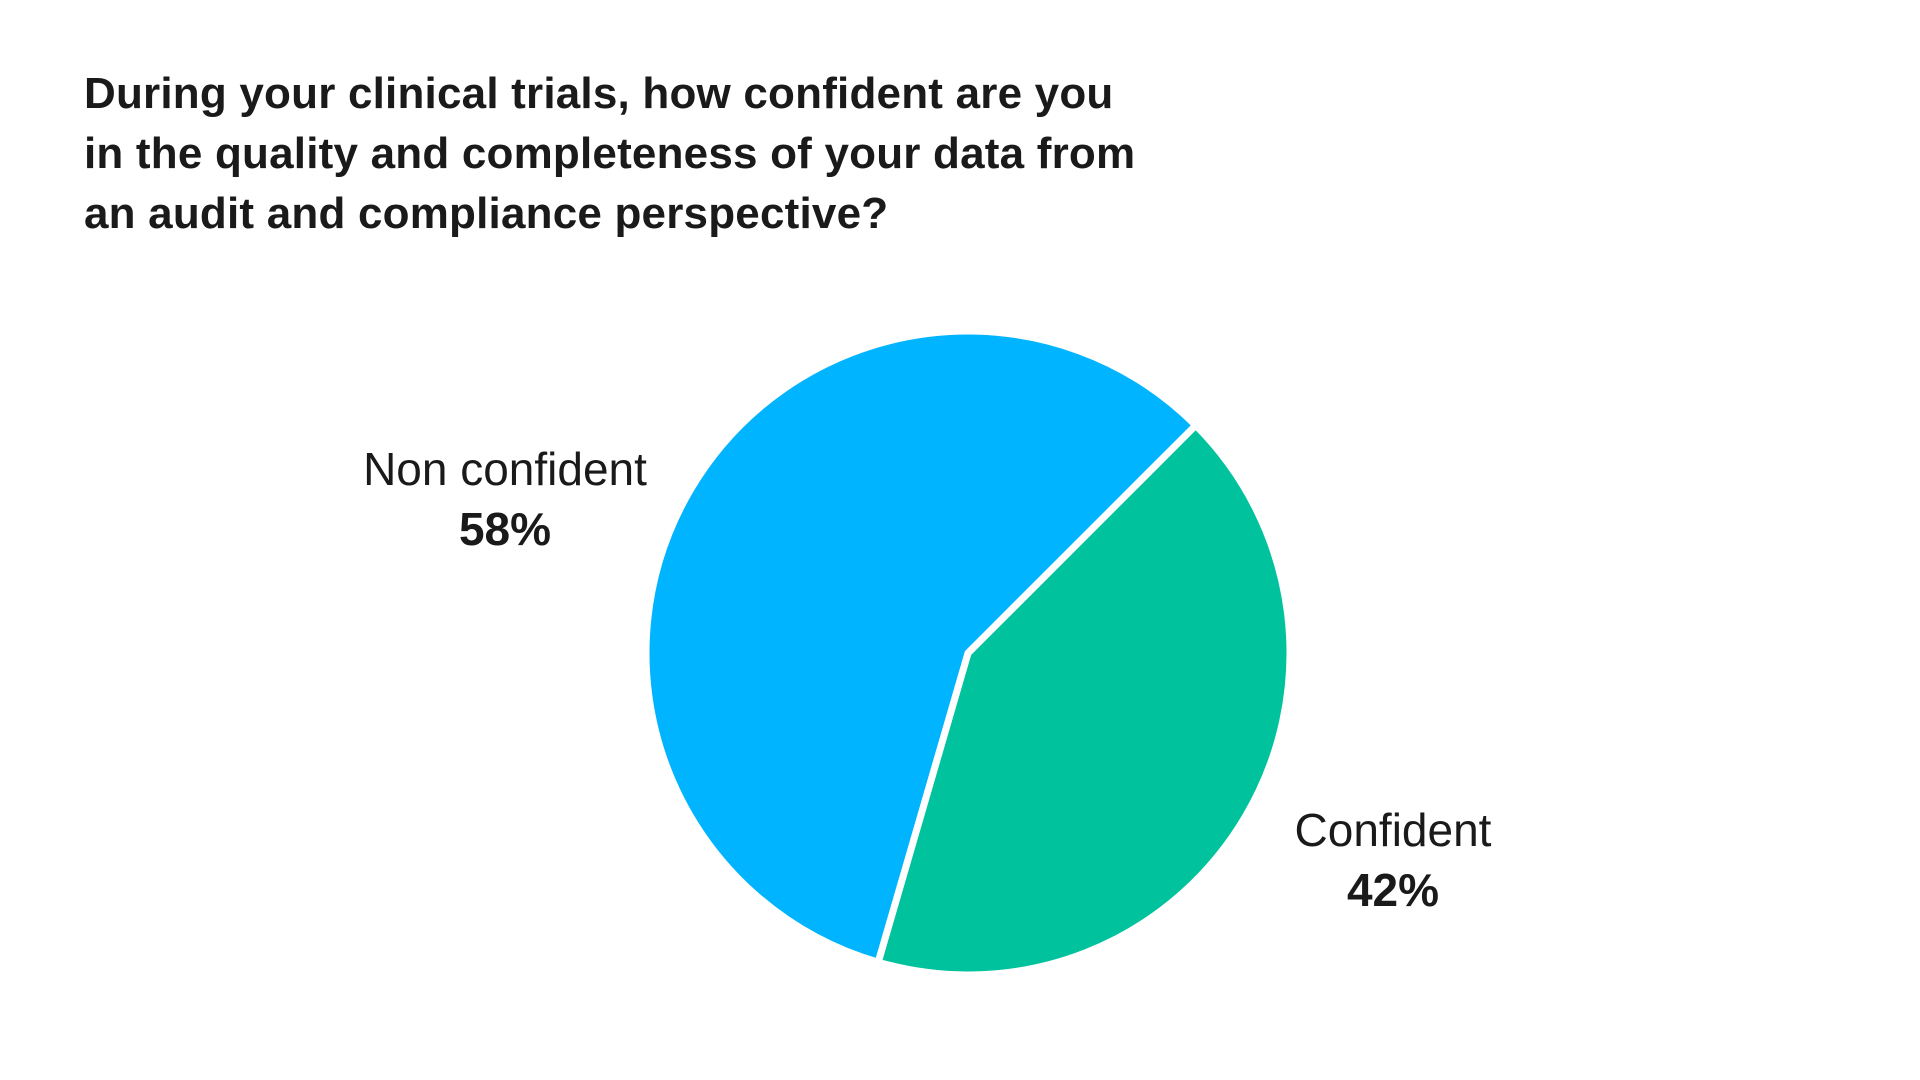 This screenshot has height=1080, width=1920. Describe the element at coordinates (1084, 700) in the screenshot. I see `pie-slice-confident` at that location.